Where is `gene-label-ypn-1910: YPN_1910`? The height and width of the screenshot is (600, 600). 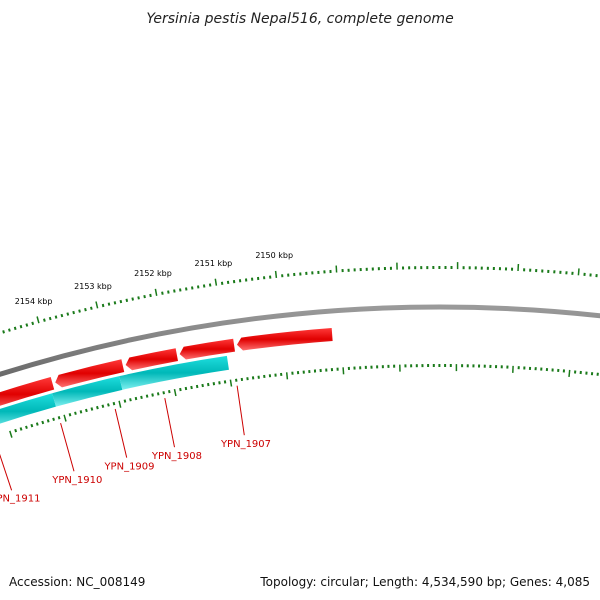
gene-label-ypn-1910: YPN_1910 is located at coordinates (76, 480).